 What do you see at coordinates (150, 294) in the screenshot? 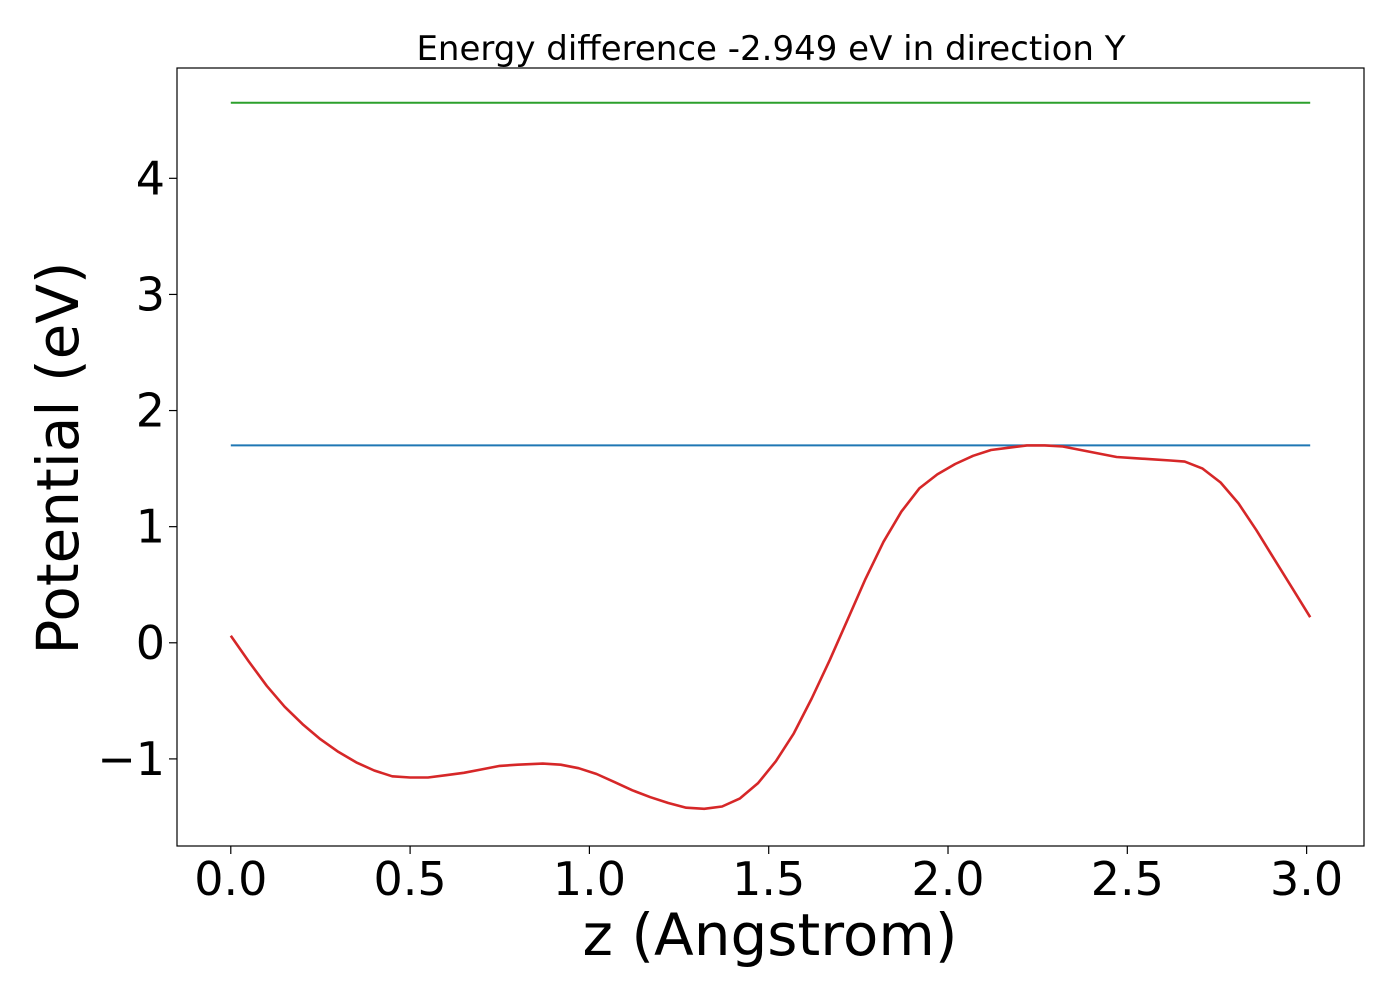
I see `y-tick-label: 3` at bounding box center [150, 294].